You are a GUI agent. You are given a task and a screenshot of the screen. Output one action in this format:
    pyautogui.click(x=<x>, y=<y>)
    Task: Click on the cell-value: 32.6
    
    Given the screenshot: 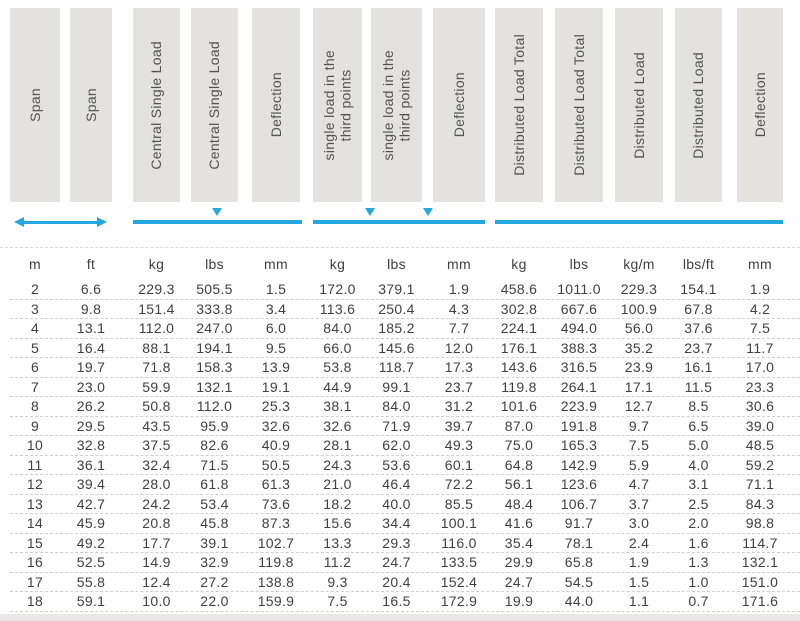 What is the action you would take?
    pyautogui.click(x=276, y=425)
    